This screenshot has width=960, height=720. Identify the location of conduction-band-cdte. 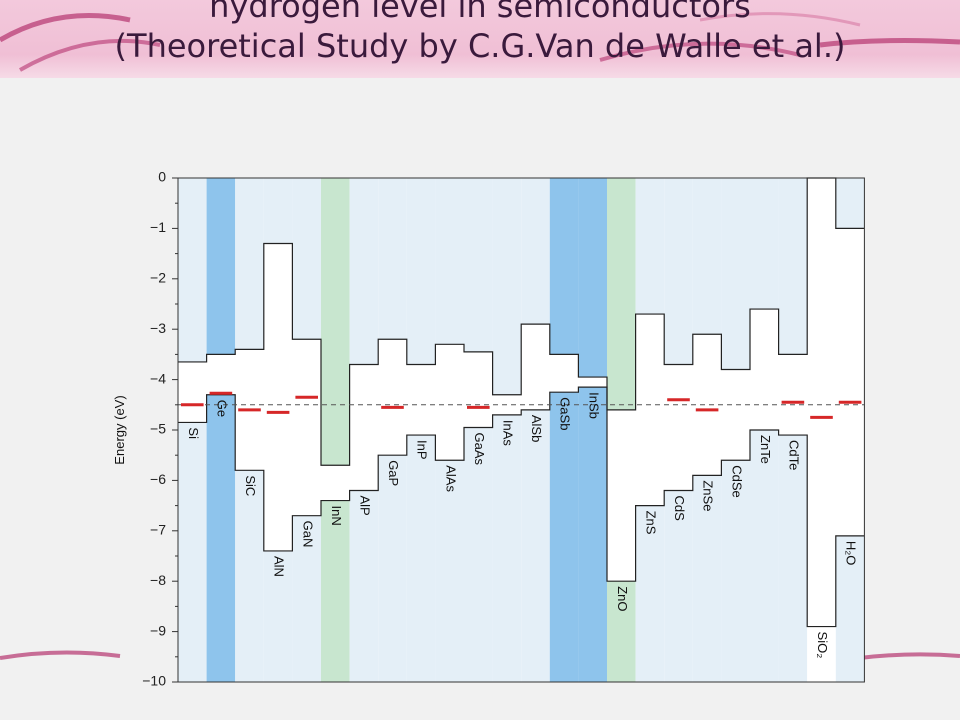
(793, 266).